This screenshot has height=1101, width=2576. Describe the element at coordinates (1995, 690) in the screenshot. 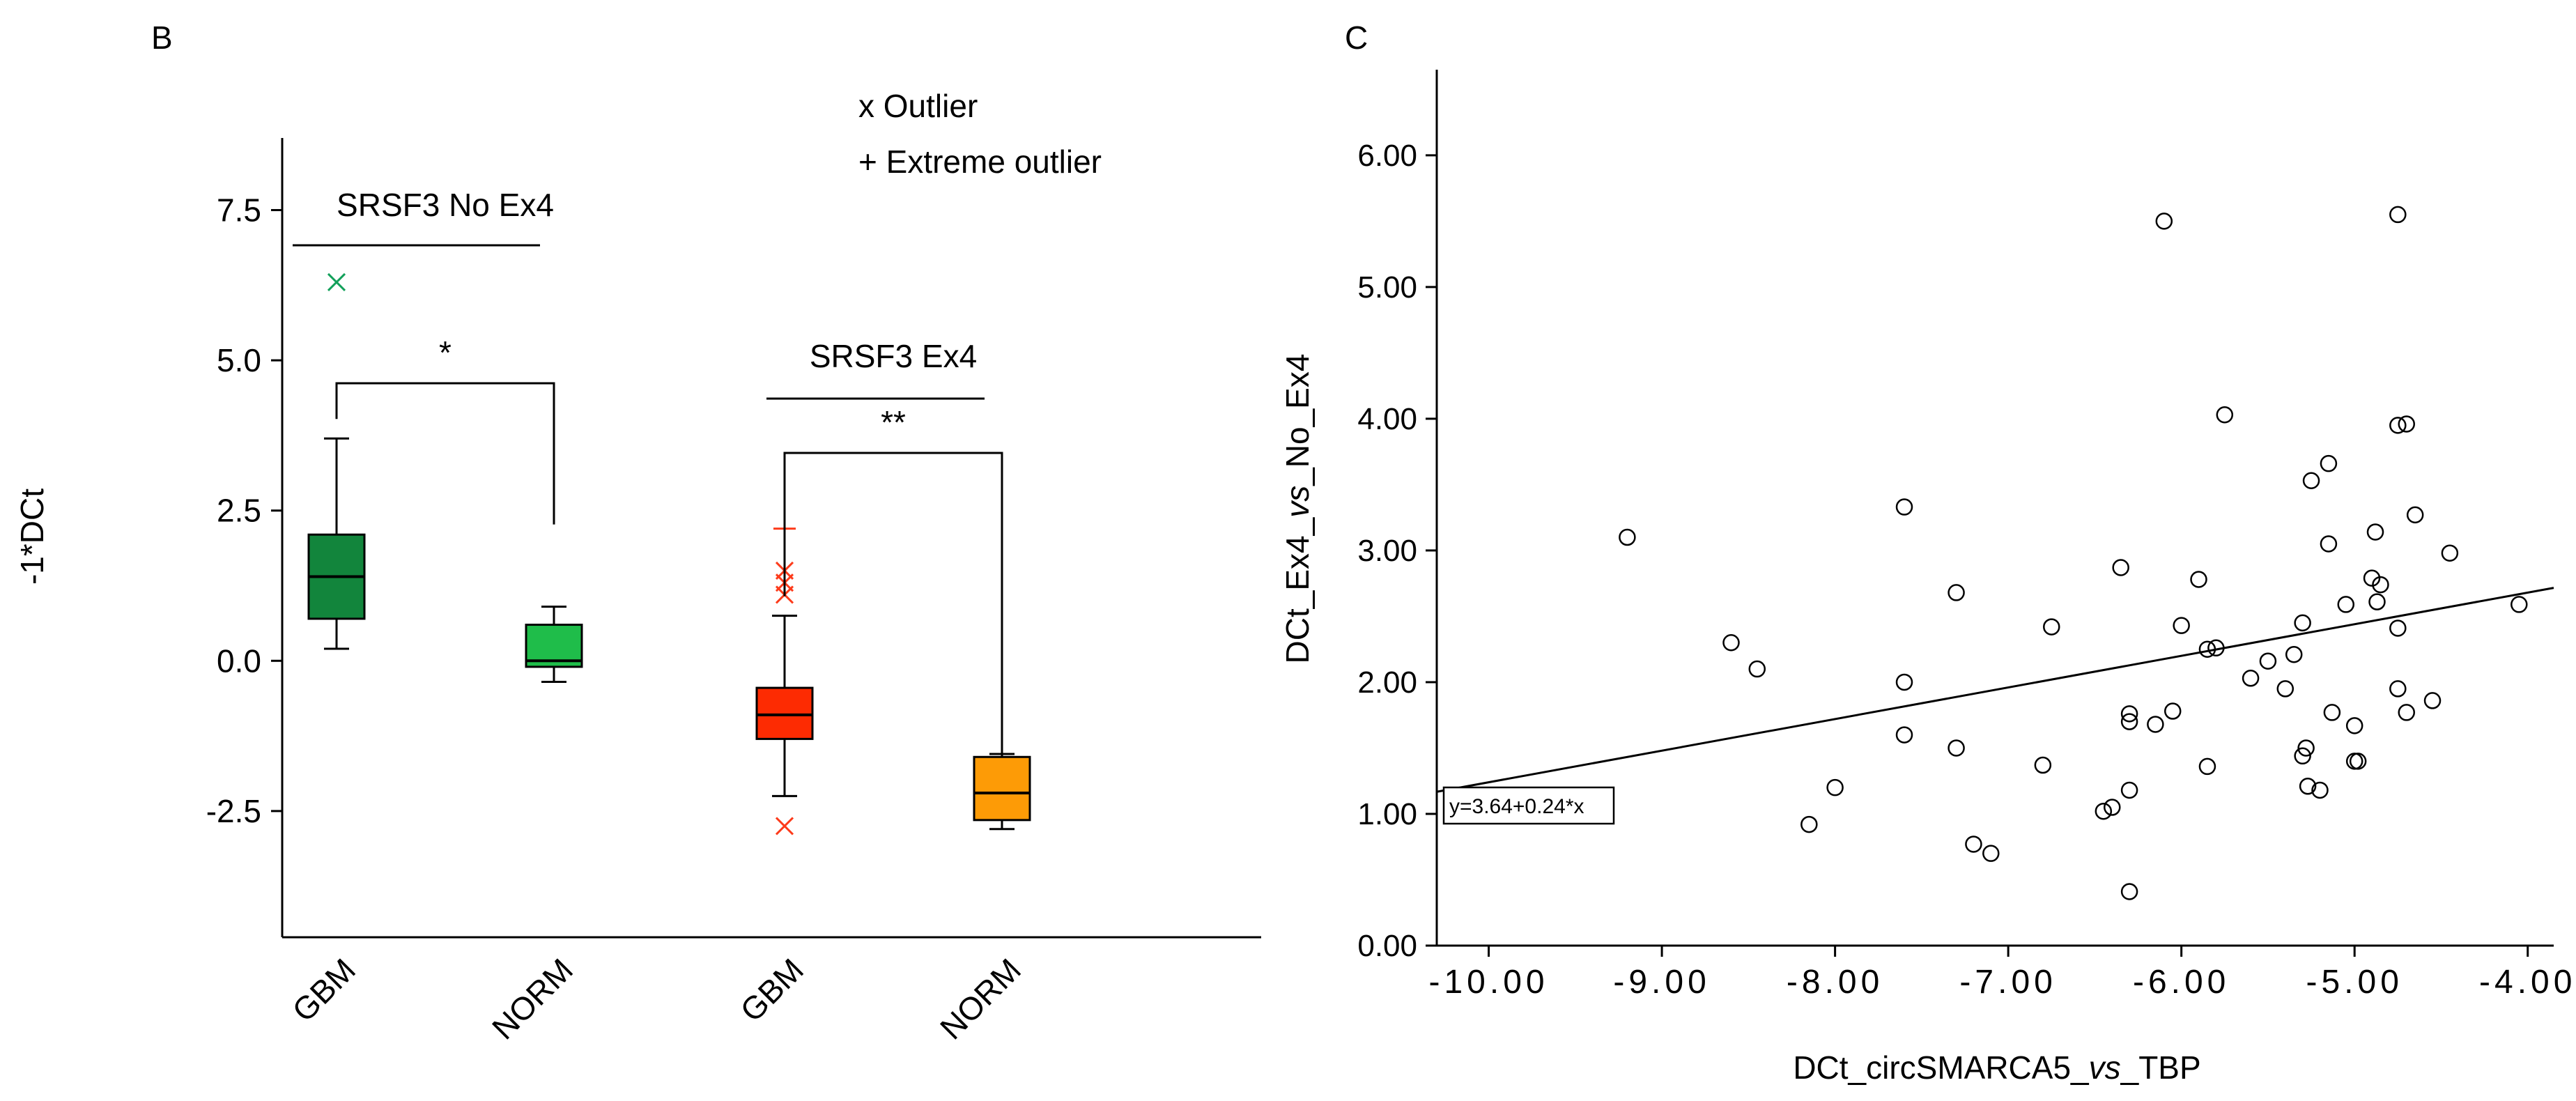

I see `regression-line` at that location.